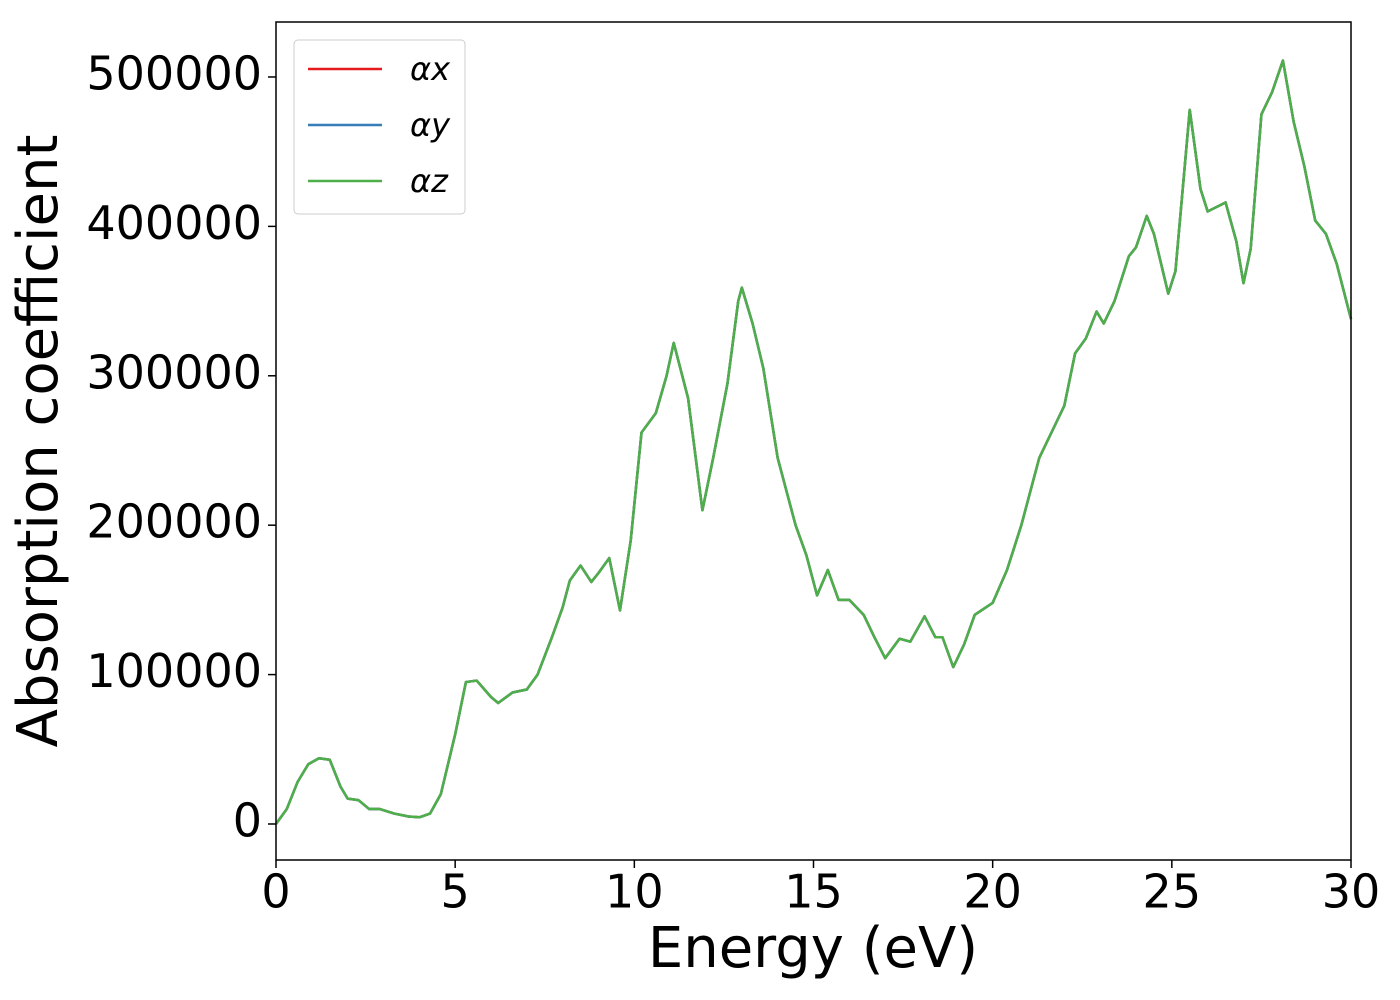 Image resolution: width=1400 pixels, height=1000 pixels. What do you see at coordinates (634, 892) in the screenshot?
I see `x-tick-label: 10` at bounding box center [634, 892].